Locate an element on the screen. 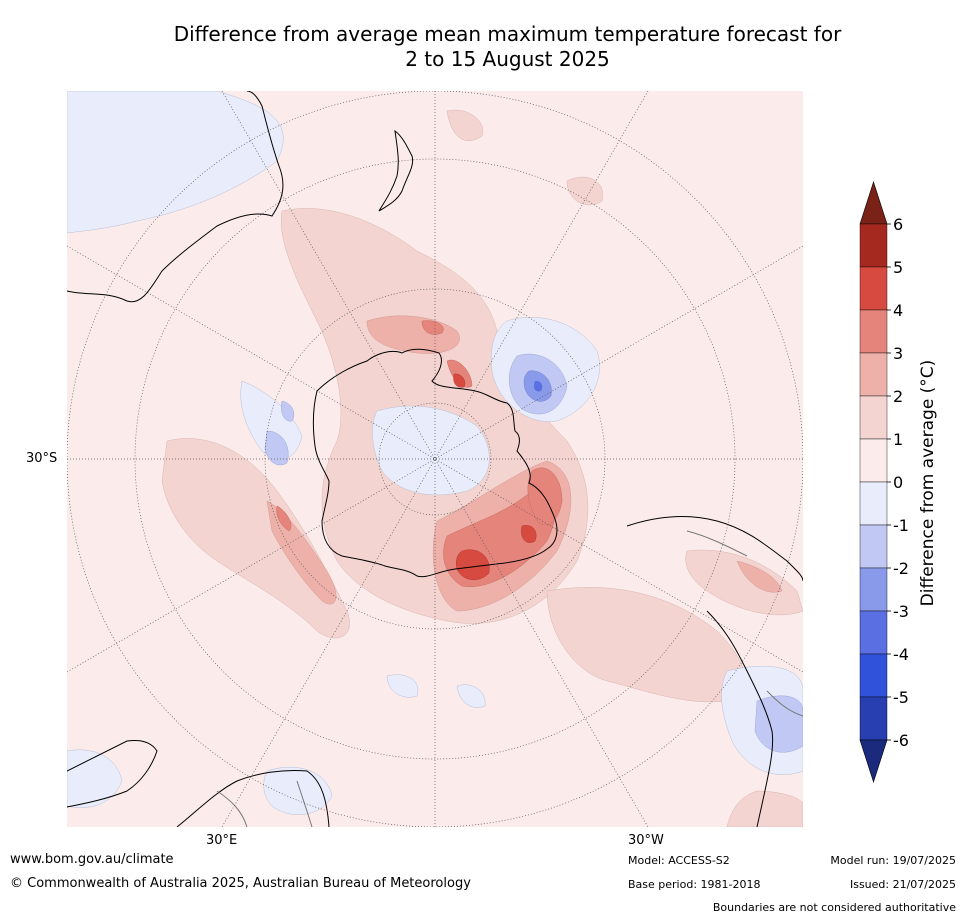 The height and width of the screenshot is (919, 965). colorbar-tick-label: -6 is located at coordinates (901, 740).